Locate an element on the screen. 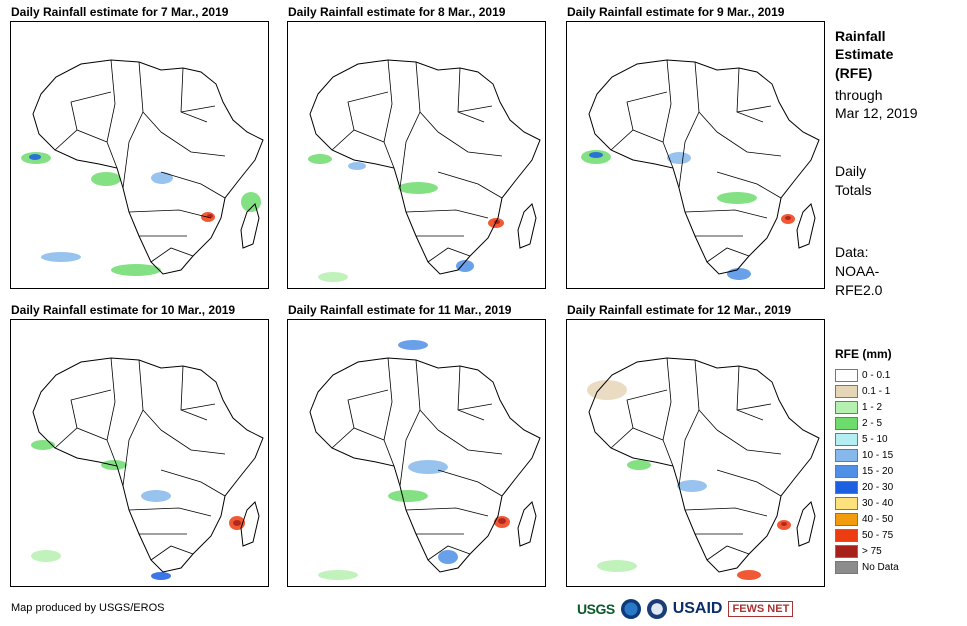  legend-label: 50 - 75 is located at coordinates (878, 535).